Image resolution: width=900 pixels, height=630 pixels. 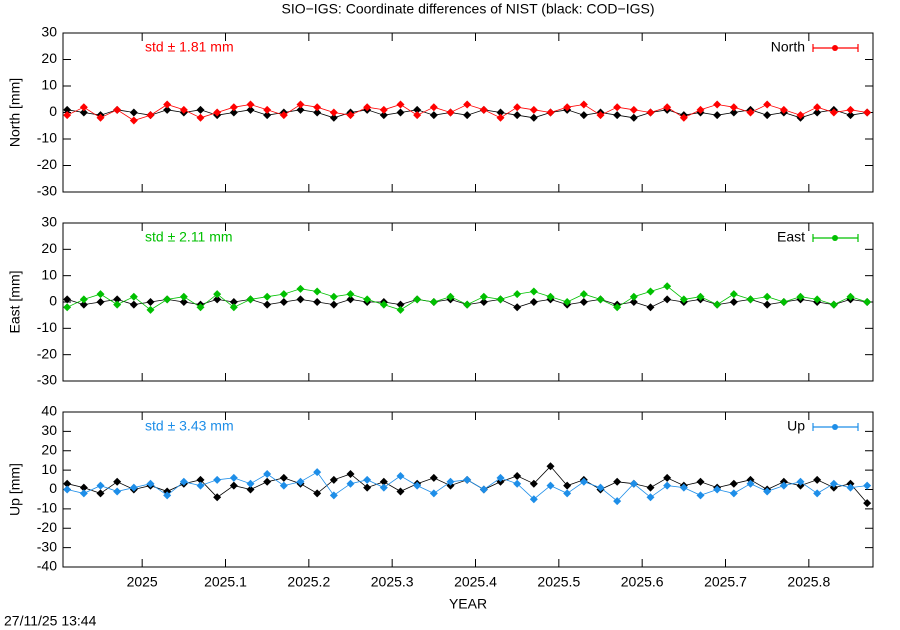 I want to click on x-tick-label: 2025.3, so click(x=392, y=582).